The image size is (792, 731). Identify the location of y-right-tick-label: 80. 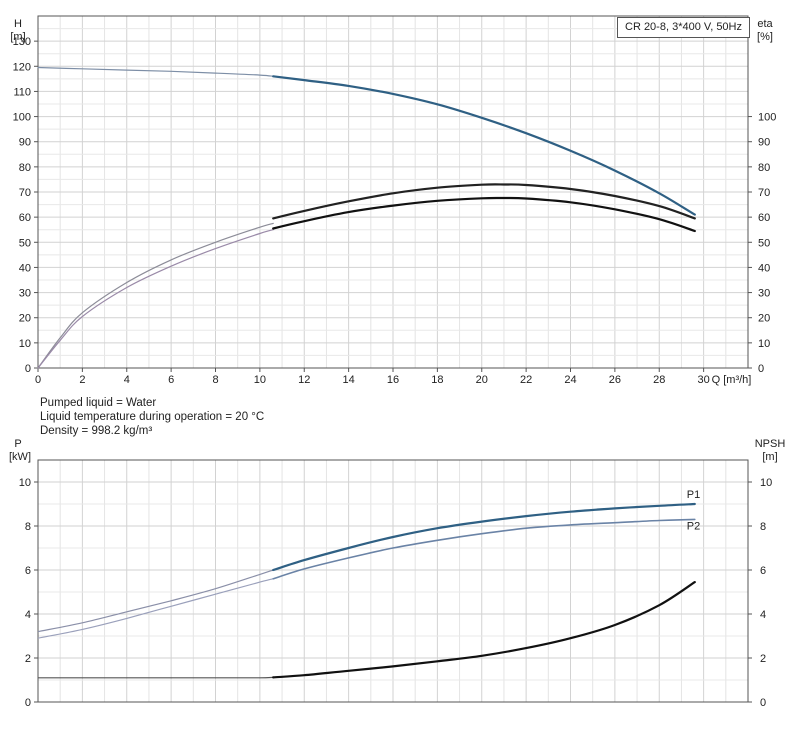
(764, 168).